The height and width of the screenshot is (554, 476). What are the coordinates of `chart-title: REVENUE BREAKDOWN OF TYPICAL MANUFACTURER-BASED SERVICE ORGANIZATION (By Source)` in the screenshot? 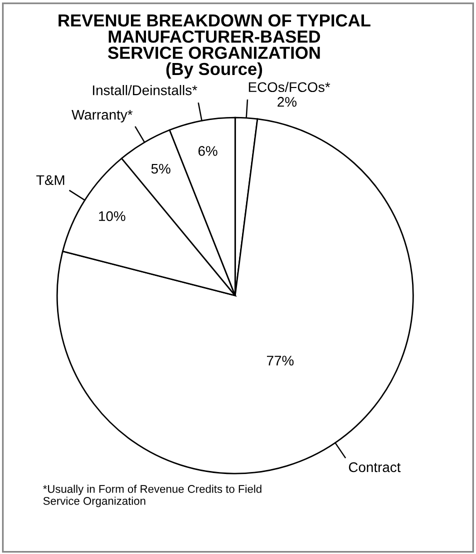 It's located at (214, 46).